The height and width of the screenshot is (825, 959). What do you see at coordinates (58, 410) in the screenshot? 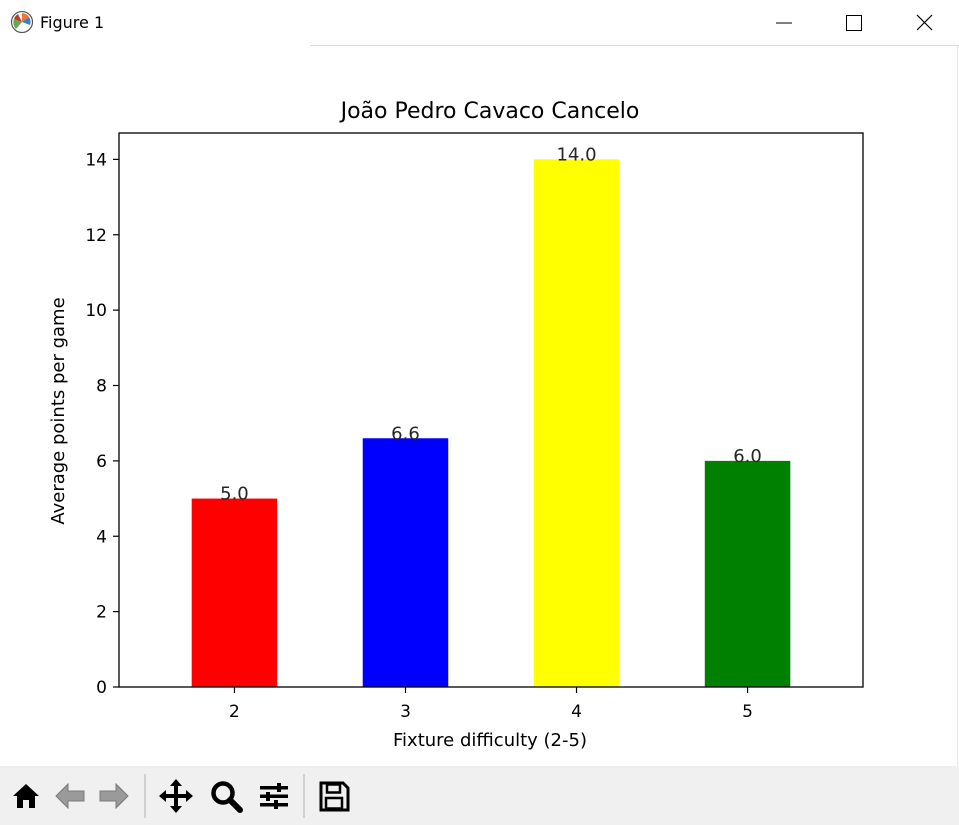
I see `y-axis-label: Average points per game` at bounding box center [58, 410].